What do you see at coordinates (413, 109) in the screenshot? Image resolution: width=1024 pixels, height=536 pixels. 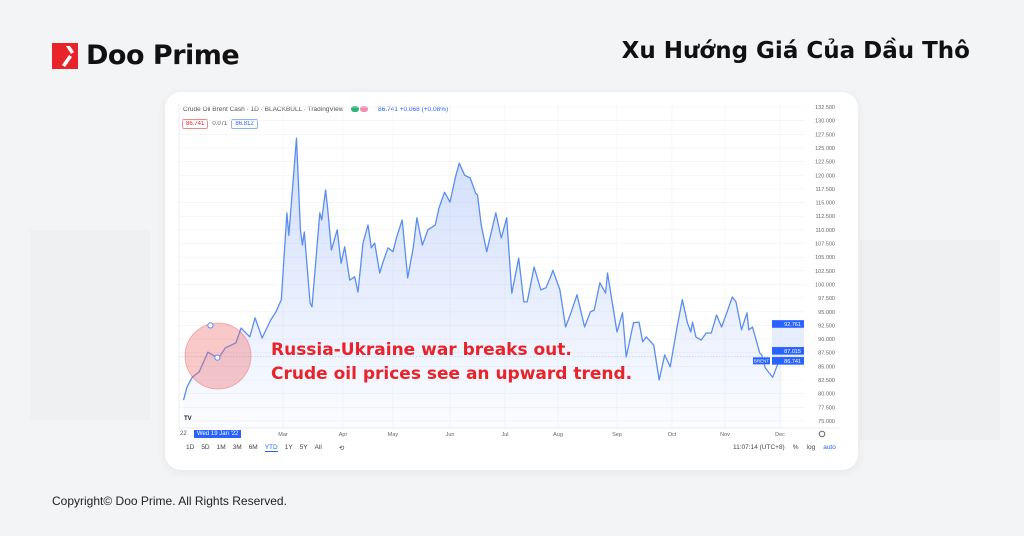 I see `last-change: 86.741 +0.068 (+0.08%)` at bounding box center [413, 109].